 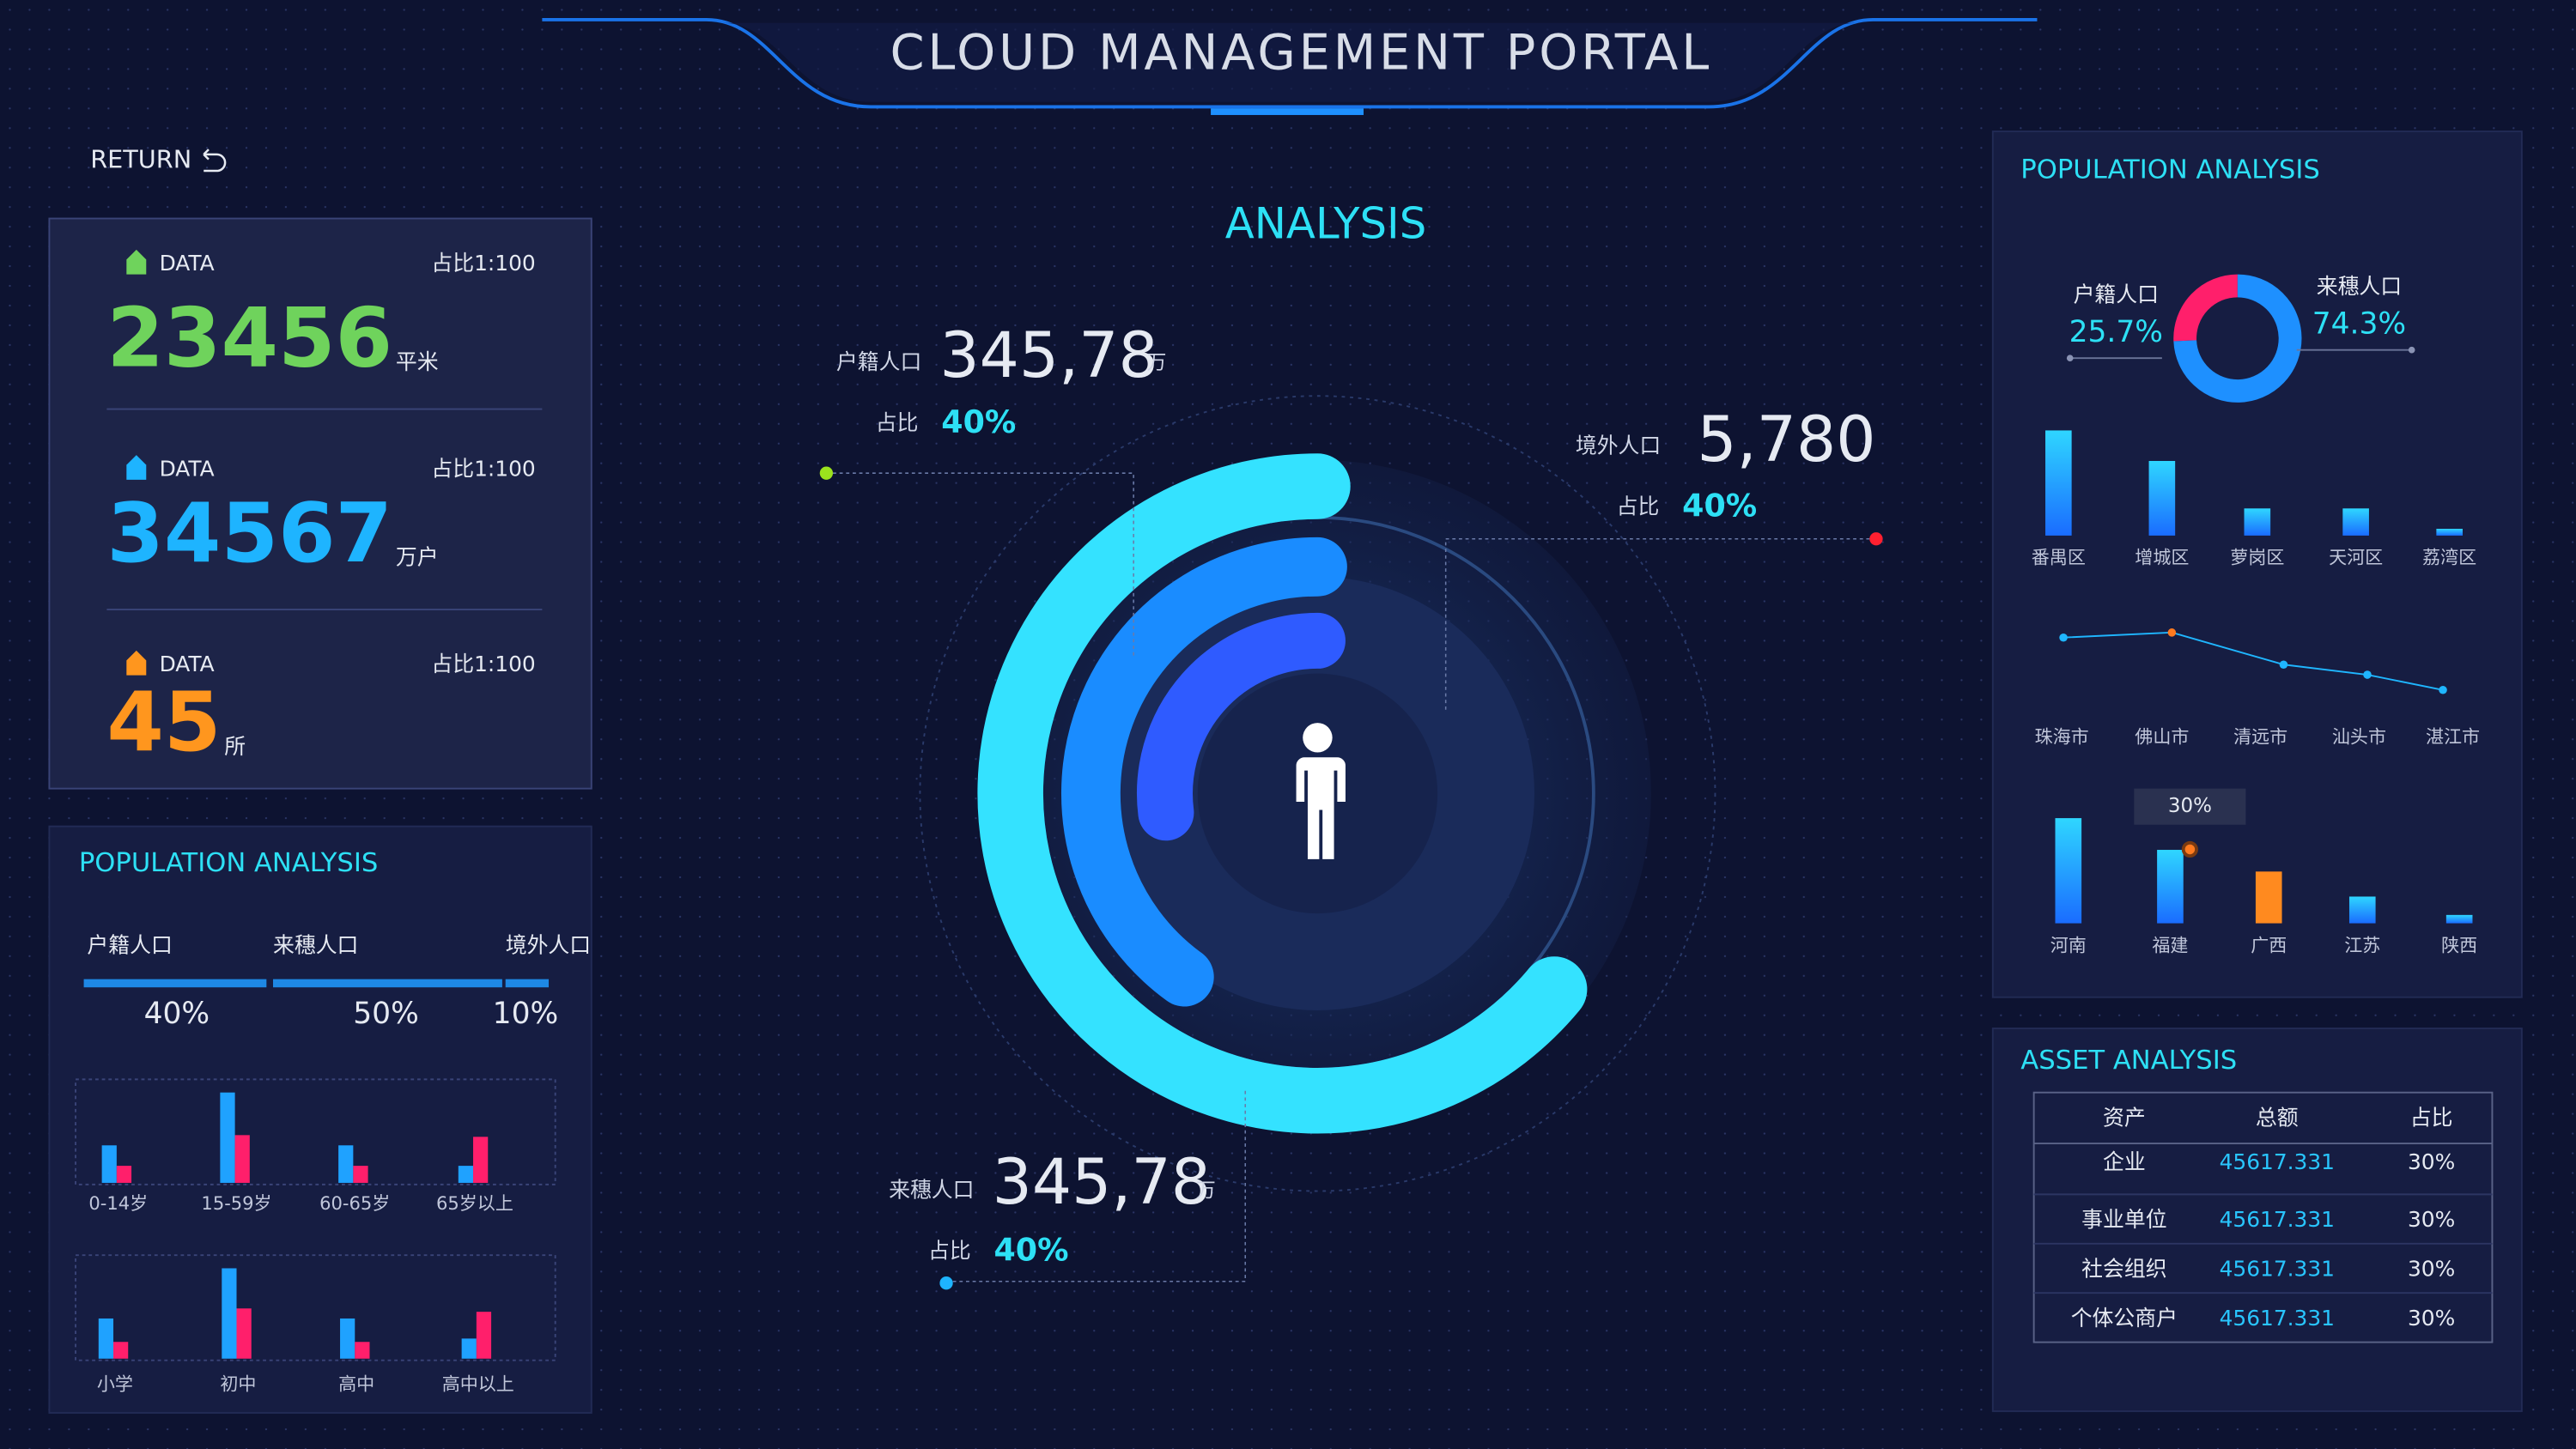 I want to click on panel-title: ASSET ANALYSIS, so click(x=2128, y=1061).